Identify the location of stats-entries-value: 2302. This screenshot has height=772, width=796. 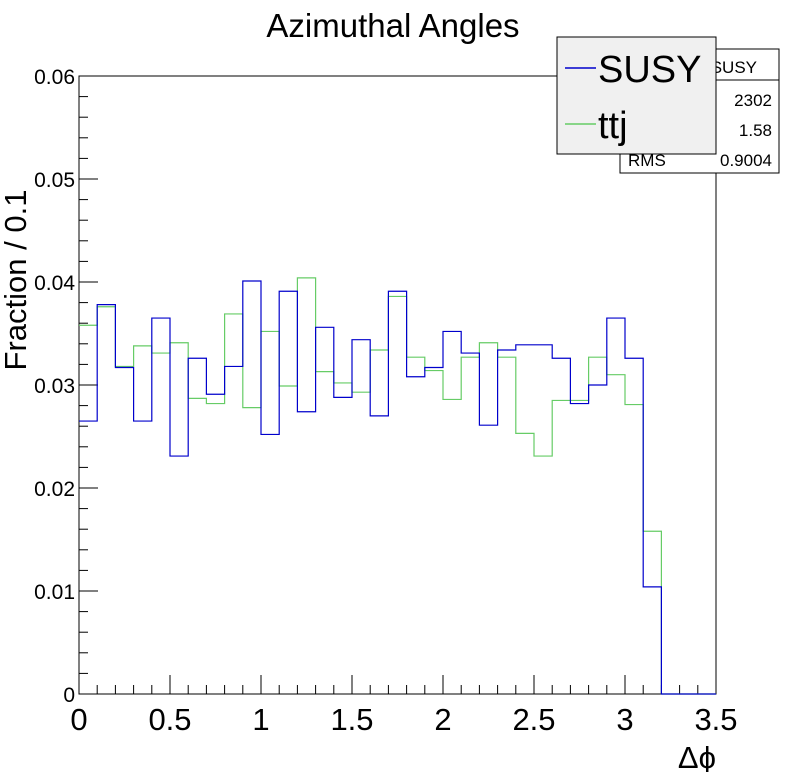
(753, 100).